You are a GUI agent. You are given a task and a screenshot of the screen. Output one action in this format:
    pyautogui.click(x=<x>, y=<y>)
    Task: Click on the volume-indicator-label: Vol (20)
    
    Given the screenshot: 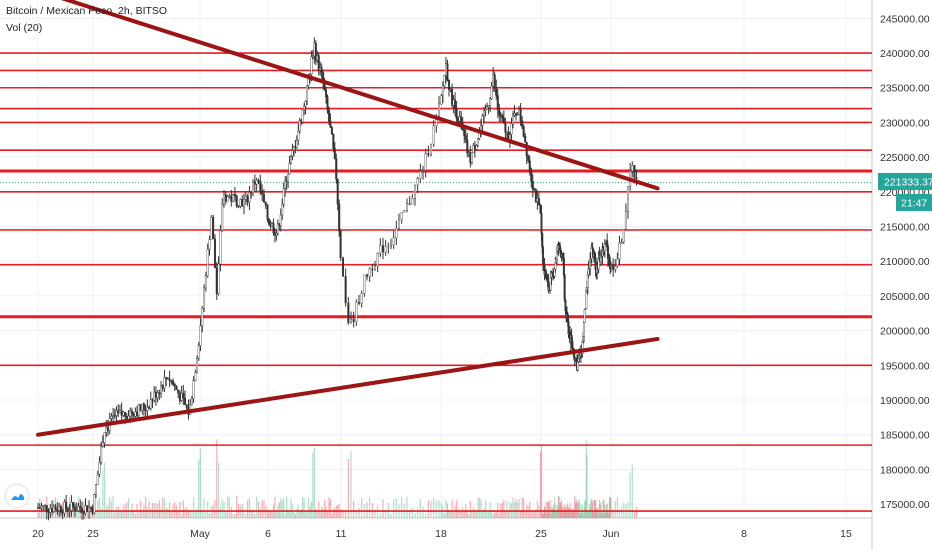 What is the action you would take?
    pyautogui.click(x=24, y=28)
    